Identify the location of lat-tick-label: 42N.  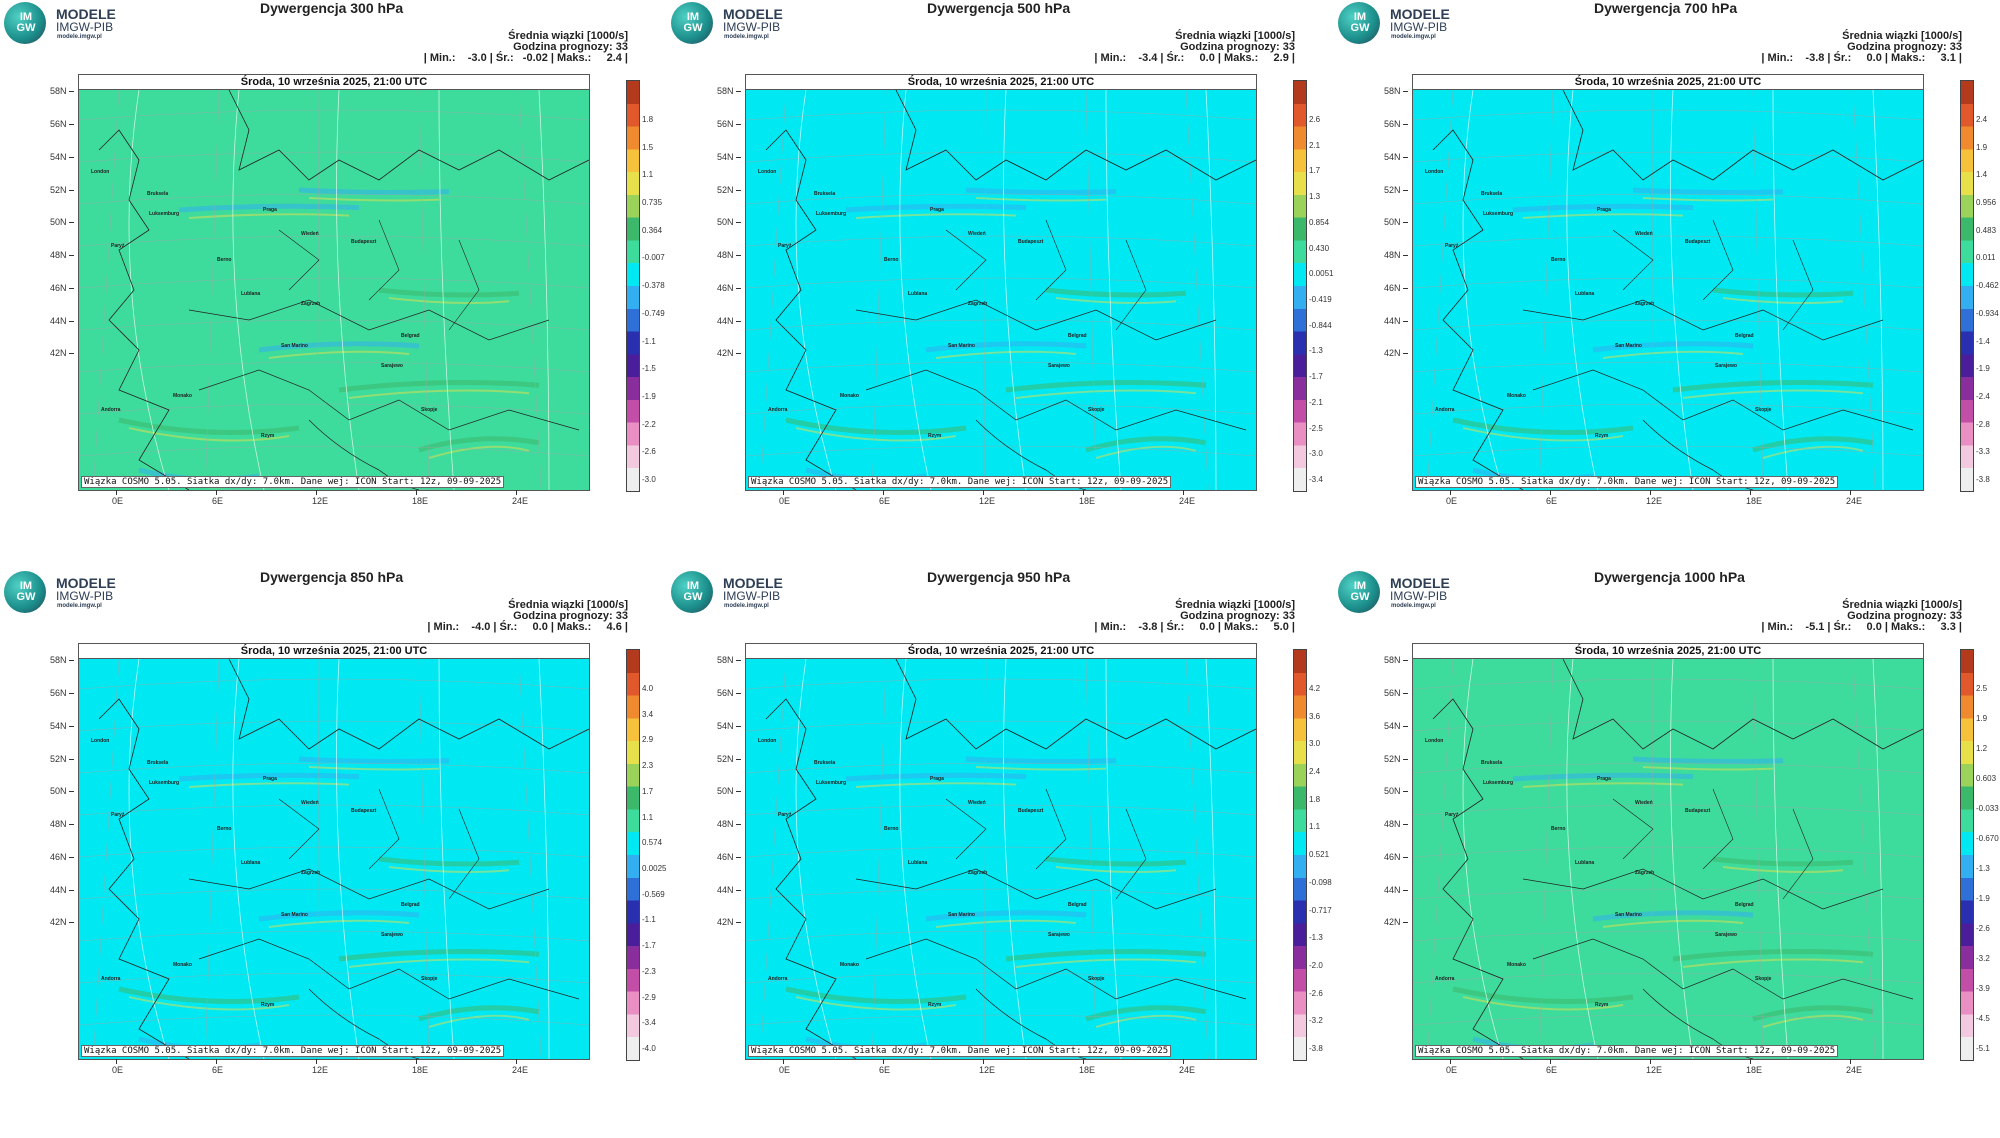
(61, 353).